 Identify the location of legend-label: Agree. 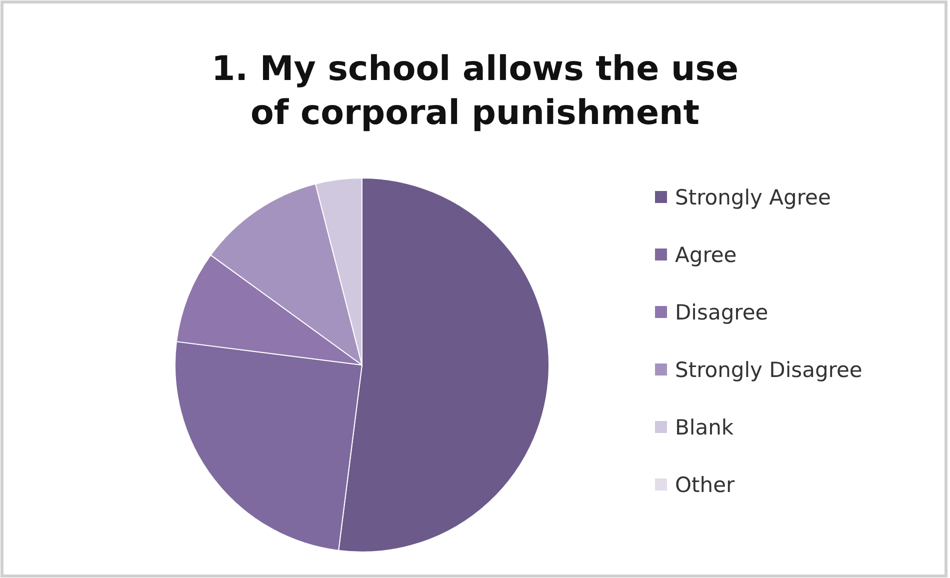
(706, 254).